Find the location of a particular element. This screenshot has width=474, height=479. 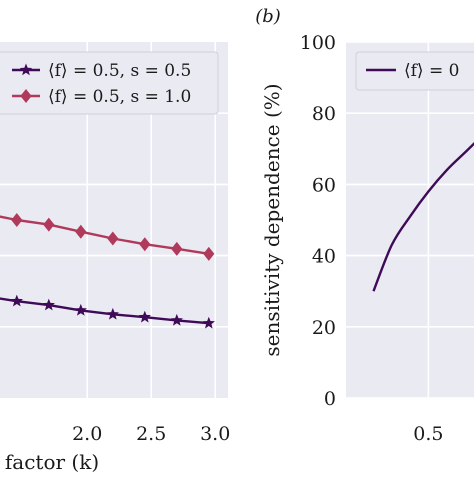

legend-label: ⟨f⟩ = 0.5, s = 1.0 is located at coordinates (119, 97).